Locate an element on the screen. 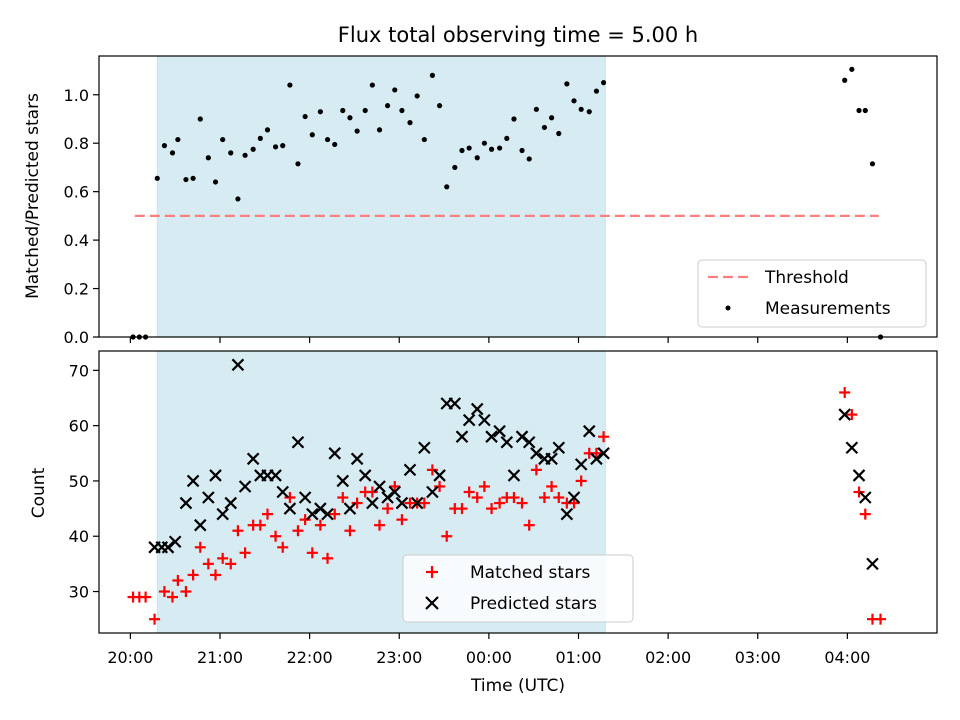 This screenshot has height=720, width=960. x-tick-label: 03:00 is located at coordinates (758, 657).